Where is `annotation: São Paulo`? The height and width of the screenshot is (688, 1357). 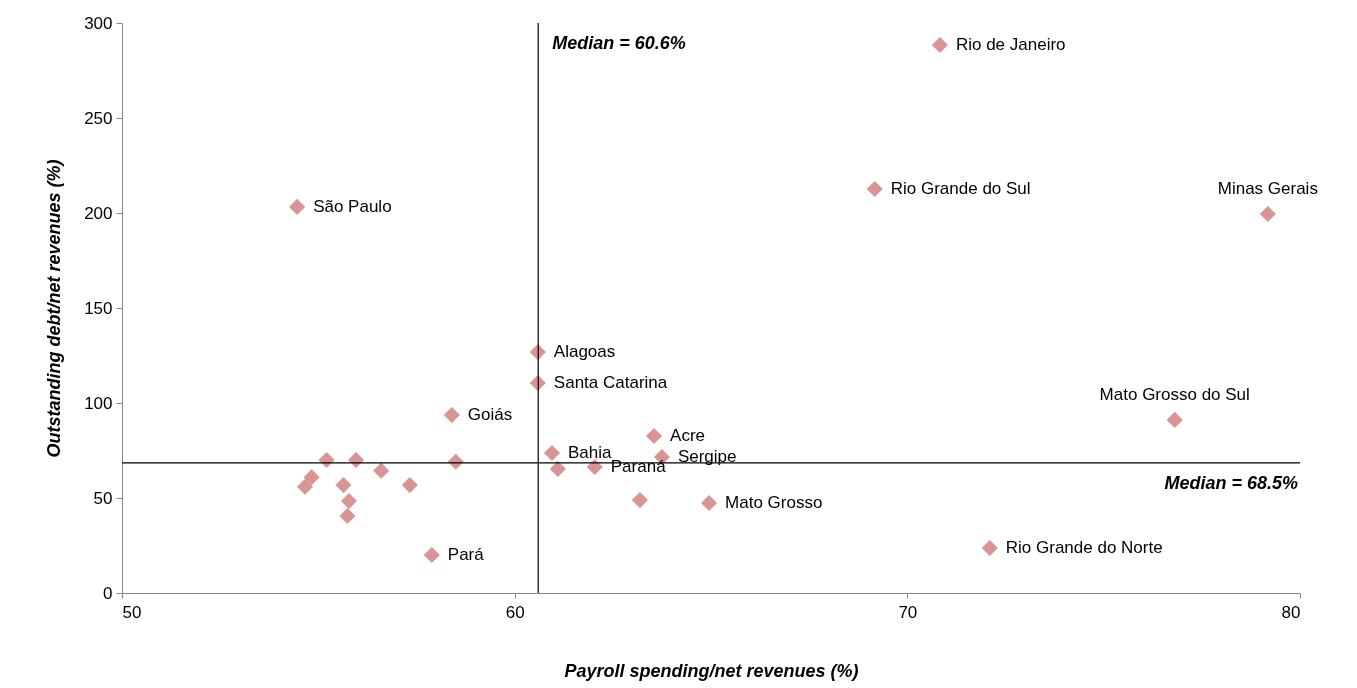 annotation: São Paulo is located at coordinates (352, 206).